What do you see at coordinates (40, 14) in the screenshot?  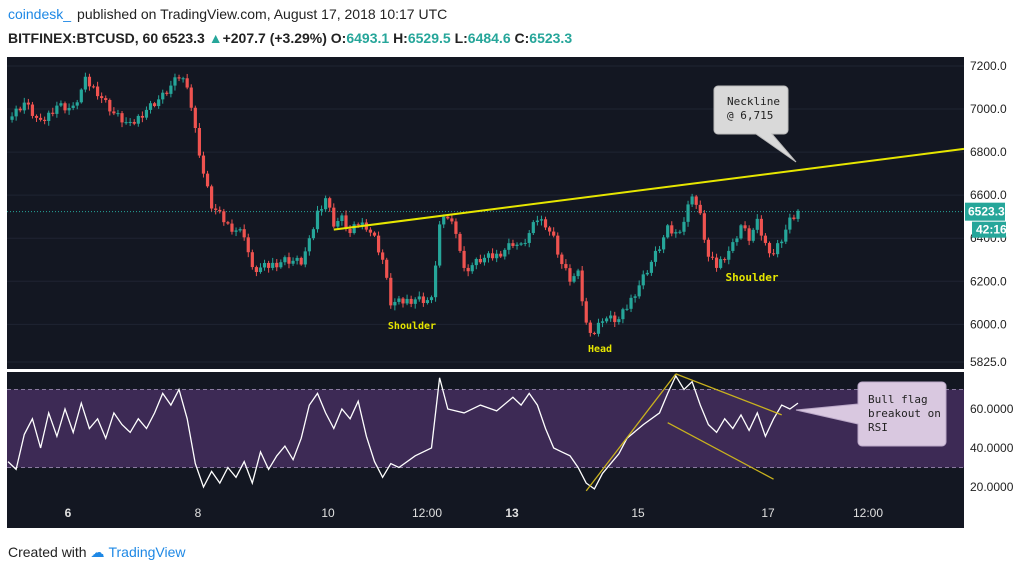 I see `coindesk-logo: coindesk_` at bounding box center [40, 14].